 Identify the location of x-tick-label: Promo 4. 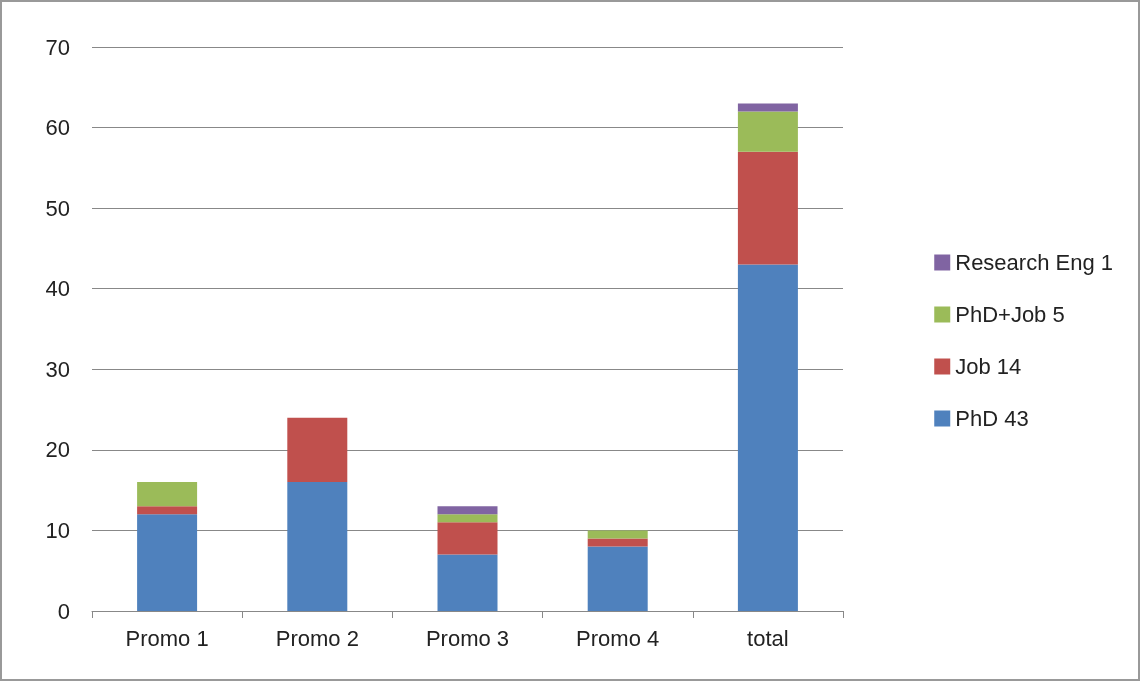
(618, 638).